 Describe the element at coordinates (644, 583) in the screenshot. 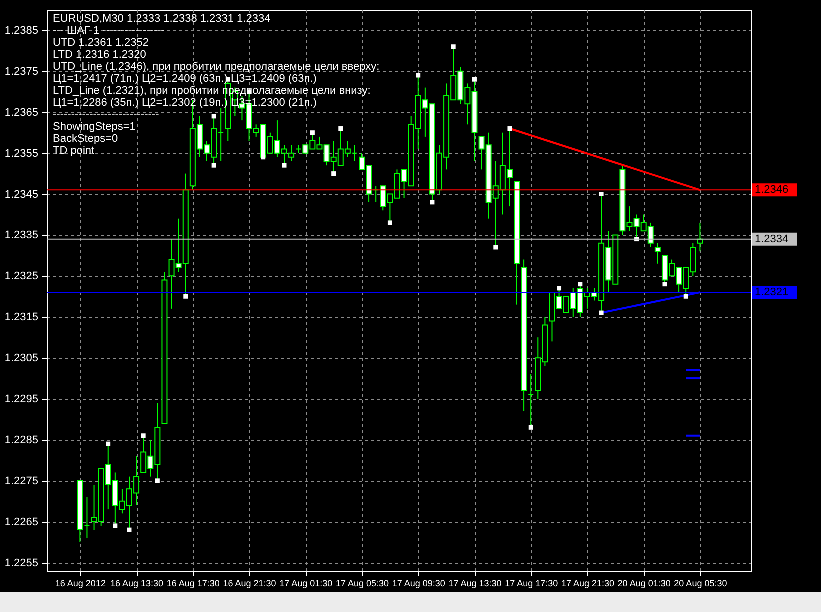

I see `x-tick-label: 20 Aug 01:30` at that location.